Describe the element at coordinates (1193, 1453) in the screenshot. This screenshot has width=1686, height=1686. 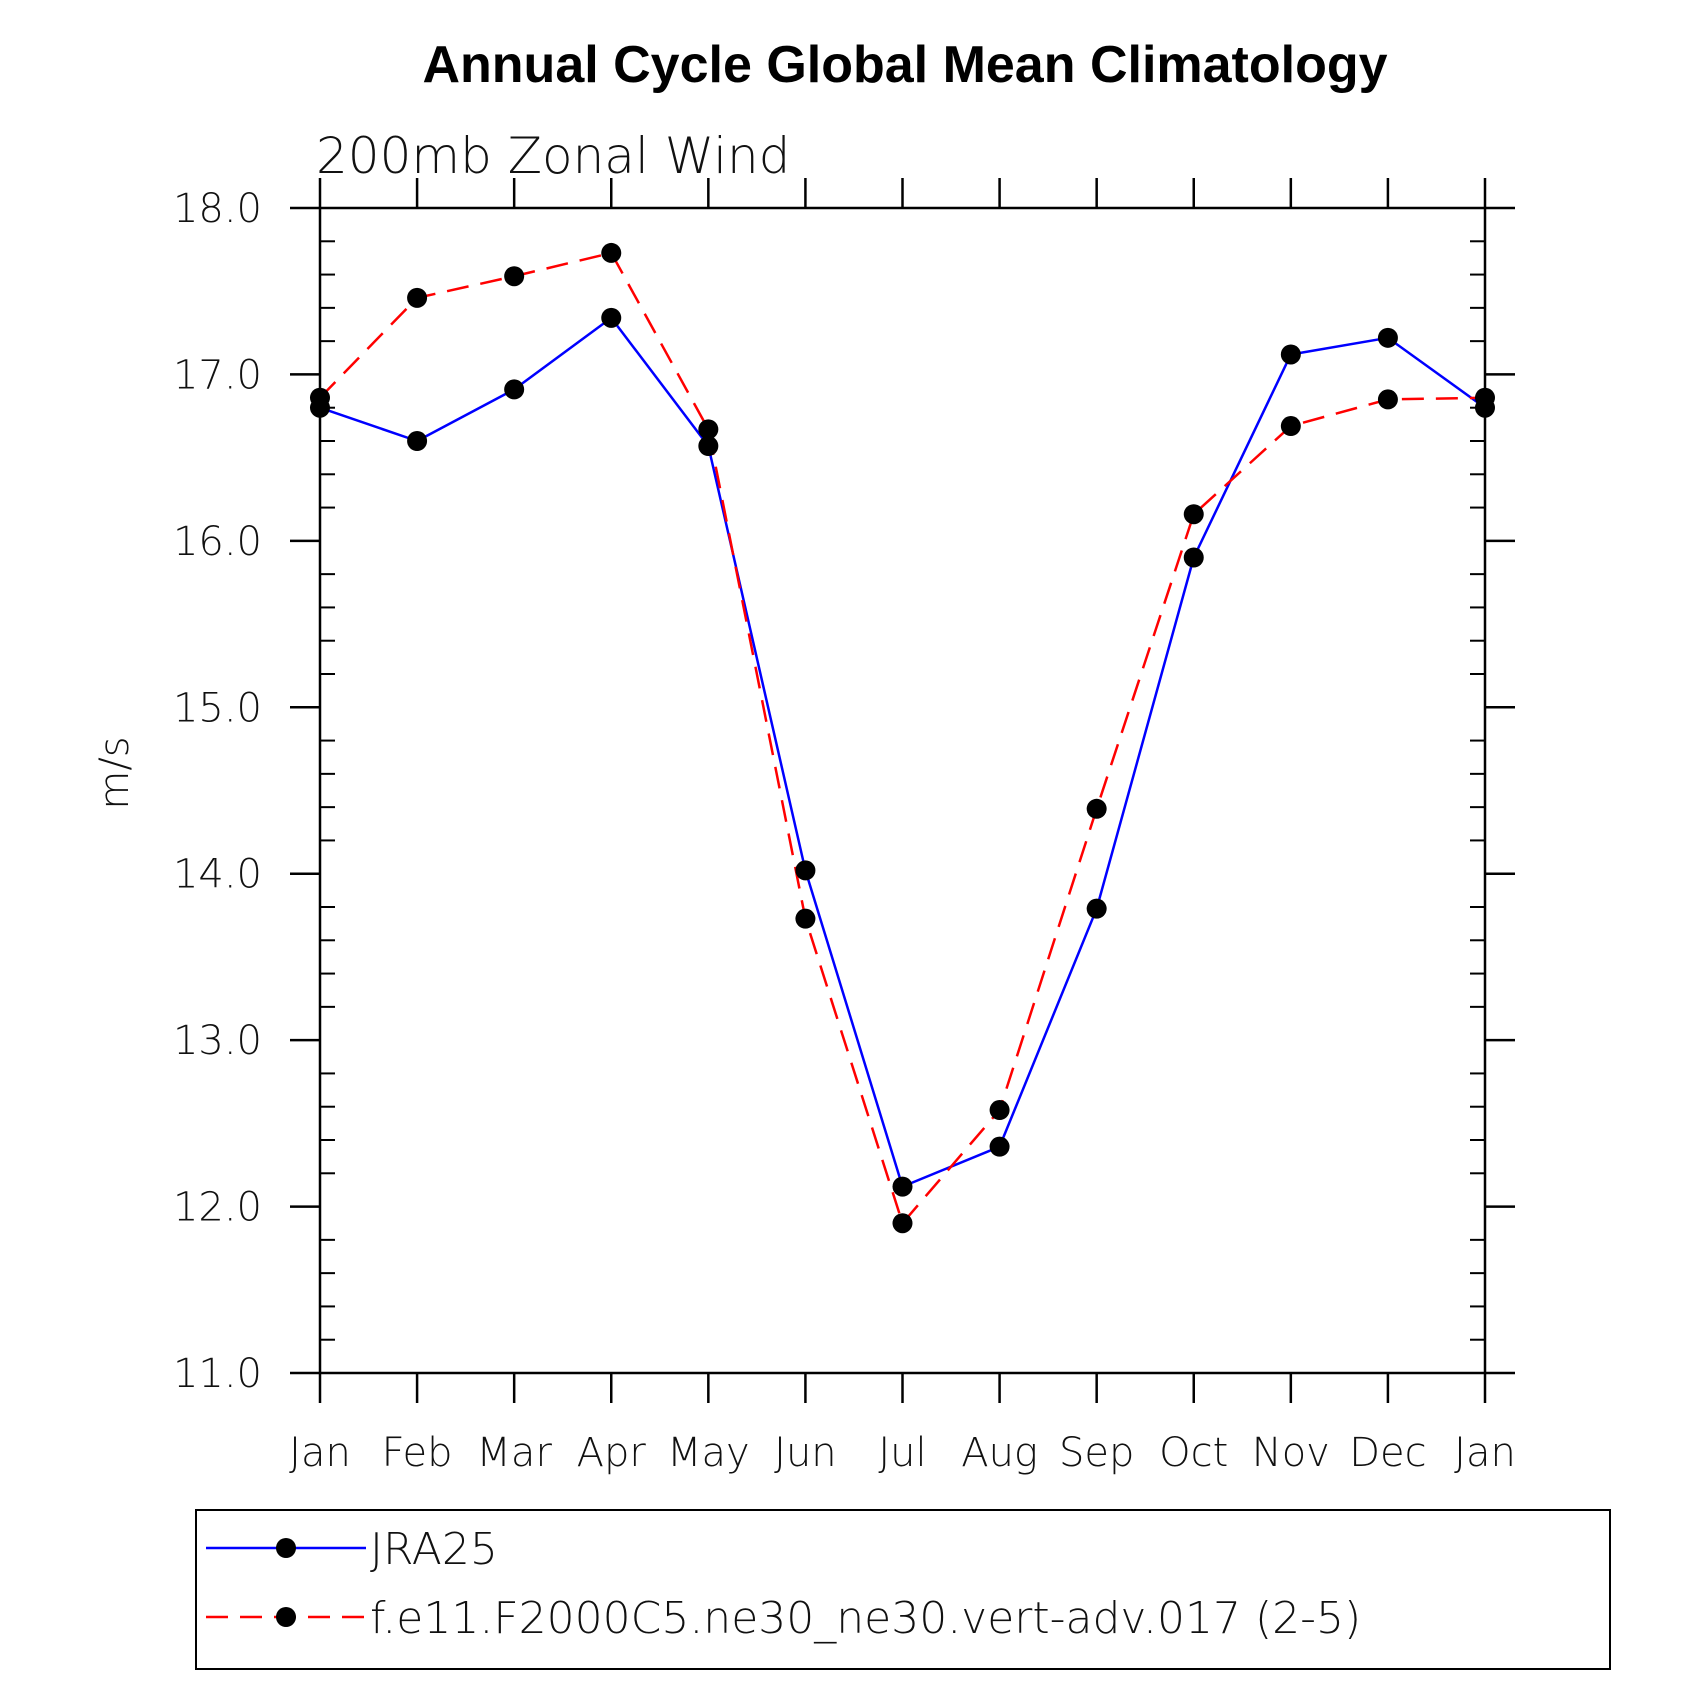
I see `x-tick-label: Oct` at that location.